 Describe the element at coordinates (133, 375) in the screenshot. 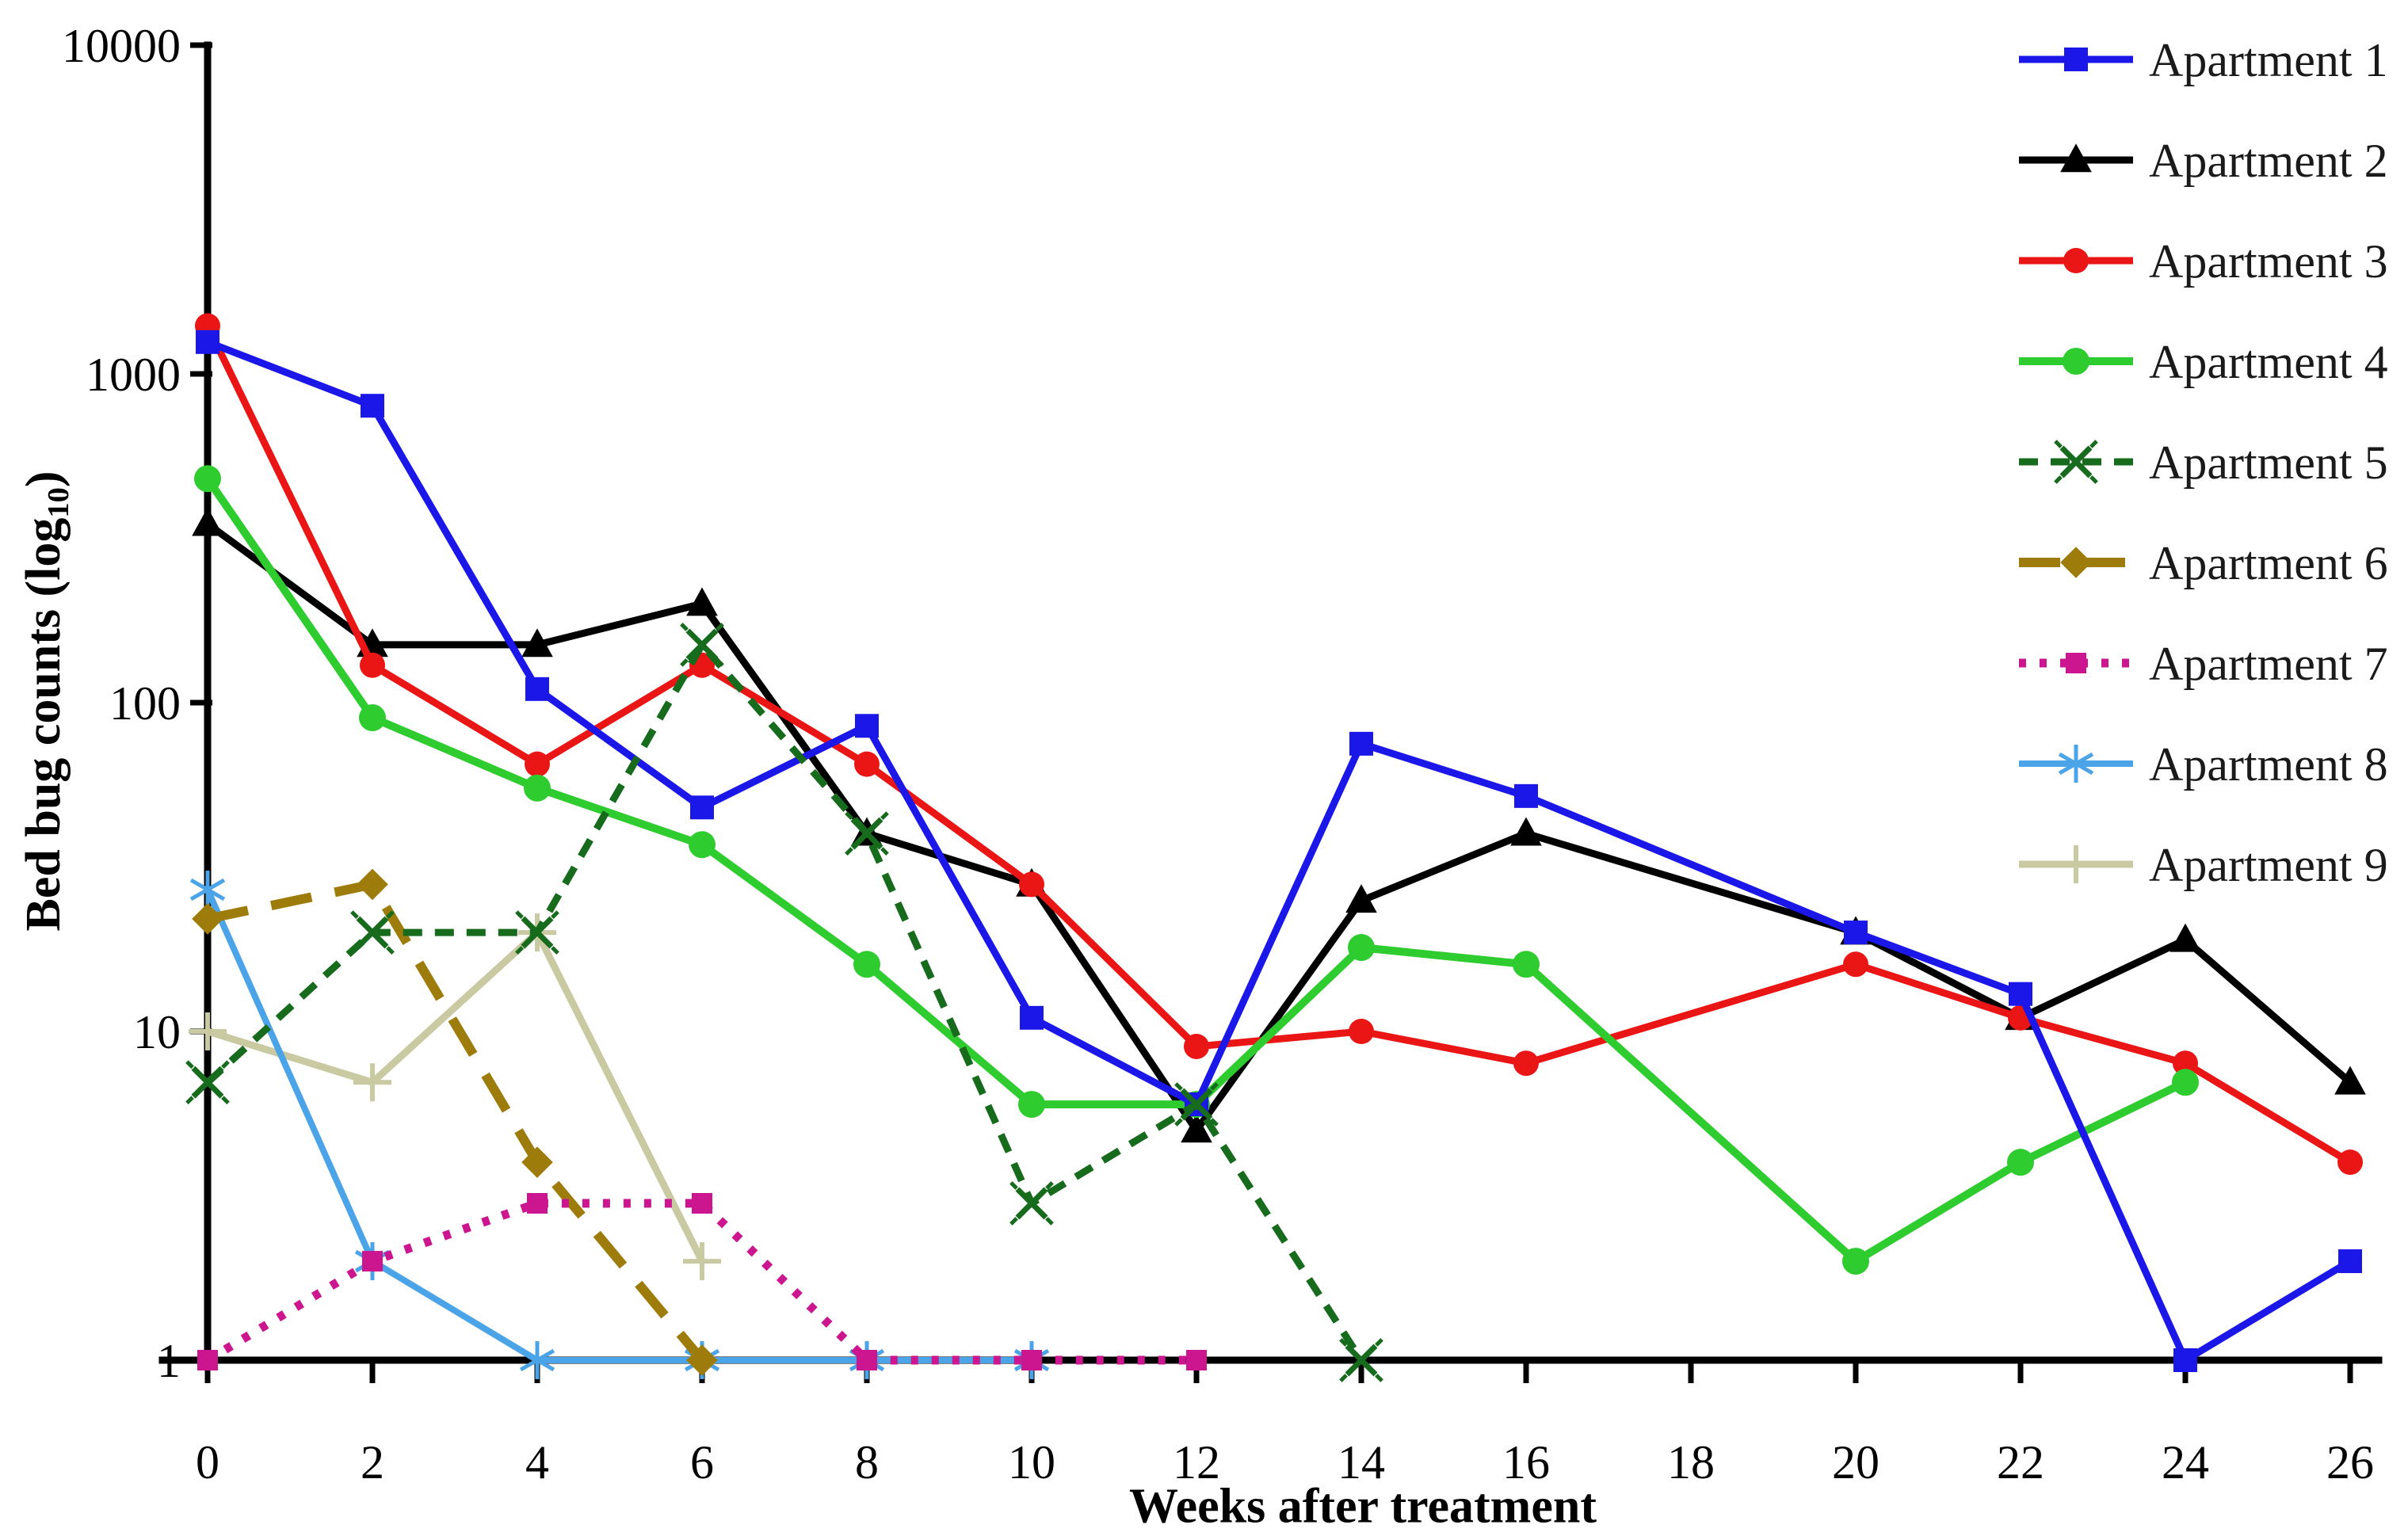

I see `y-tick-label: 1000` at that location.